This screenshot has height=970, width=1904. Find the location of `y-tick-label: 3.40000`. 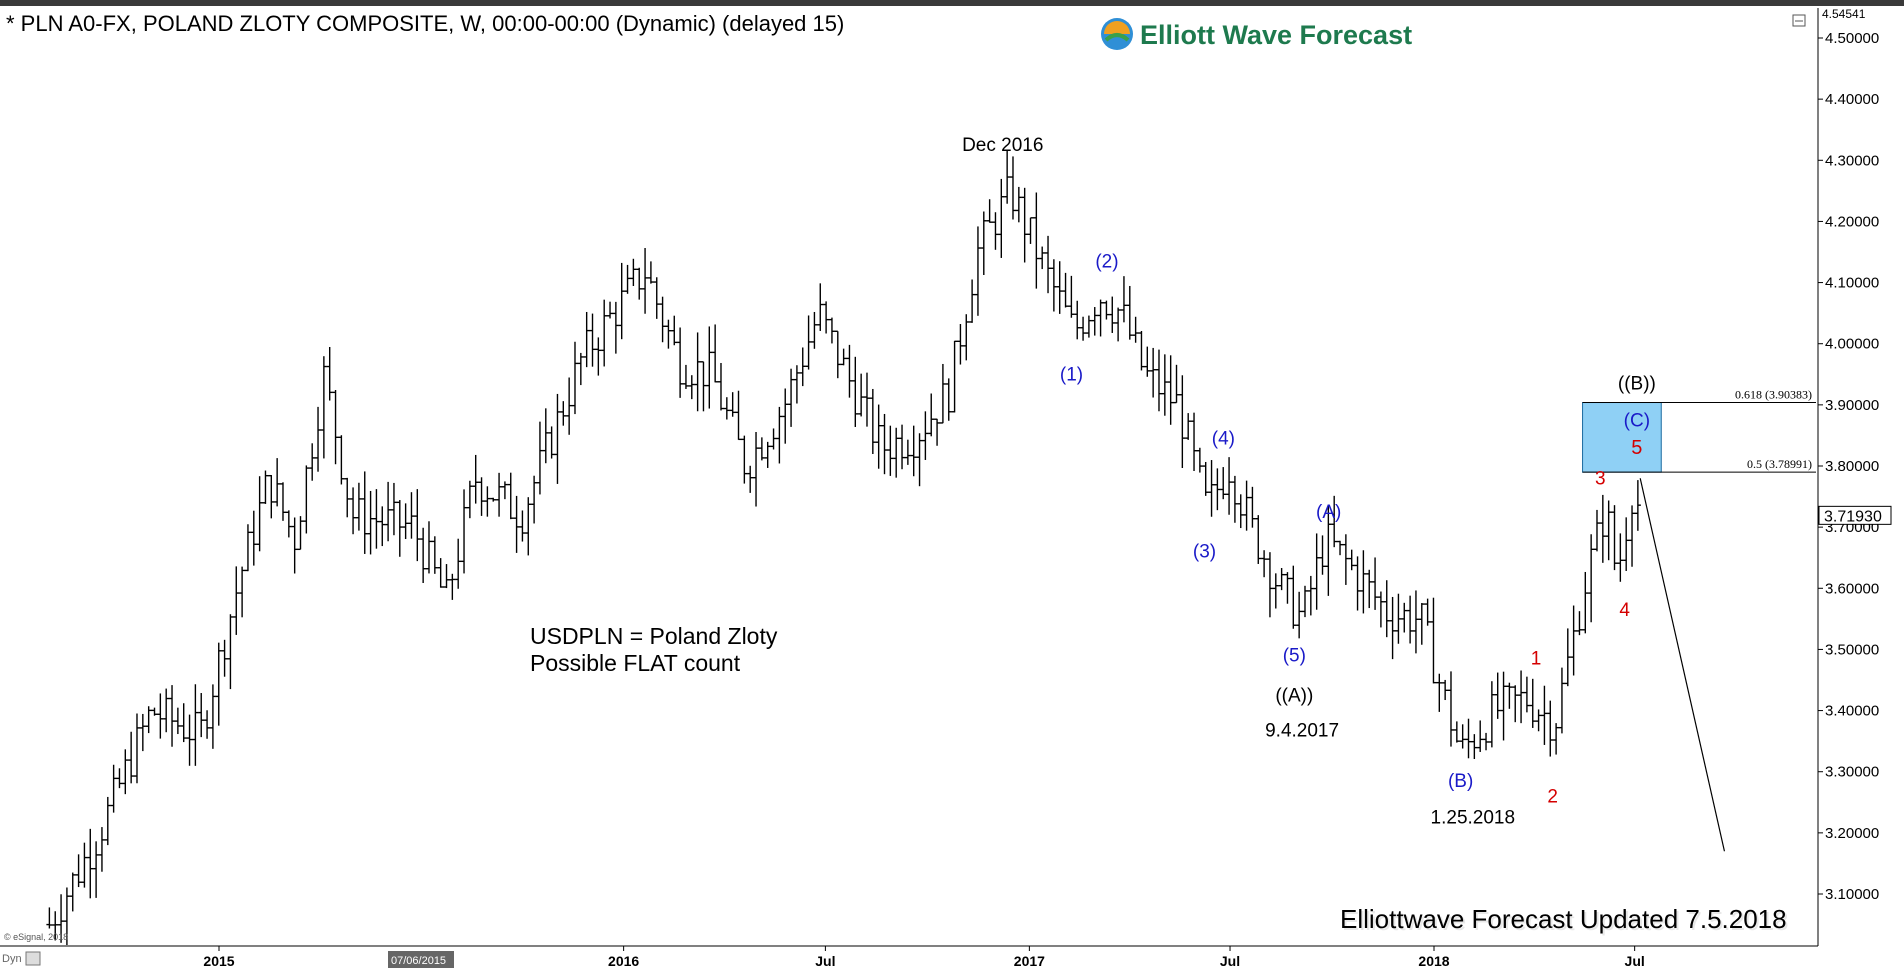

y-tick-label: 3.40000 is located at coordinates (1852, 711).